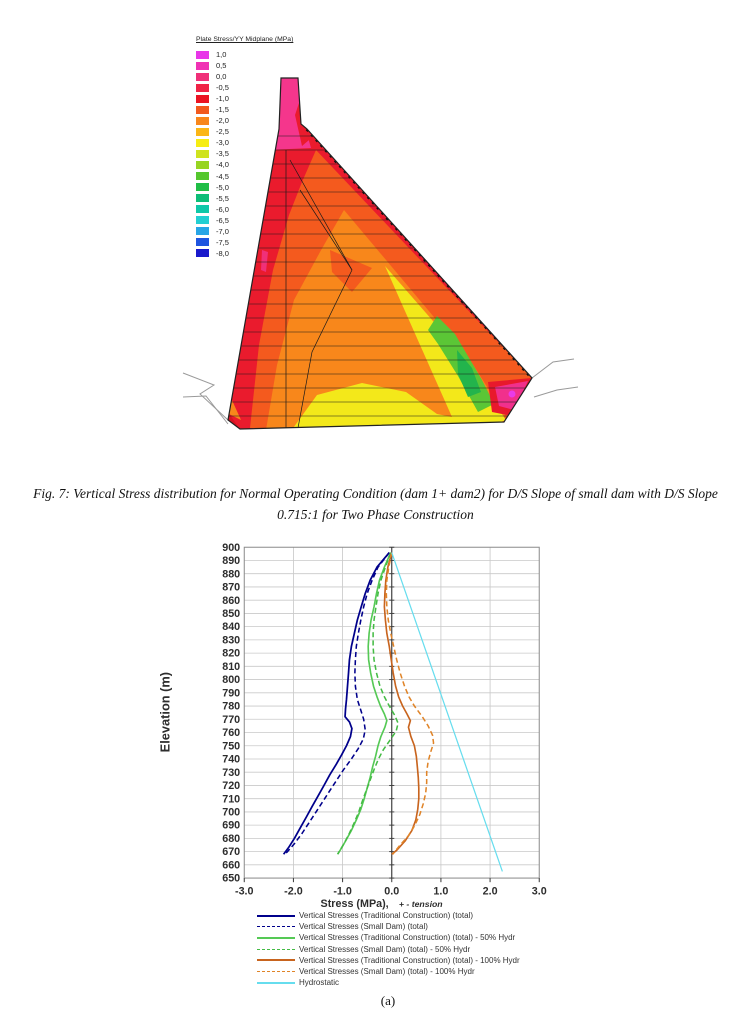 The image size is (751, 1024). What do you see at coordinates (363, 927) in the screenshot?
I see `chart-legend-label: Vertical Stresses (Small Dam) (total)` at bounding box center [363, 927].